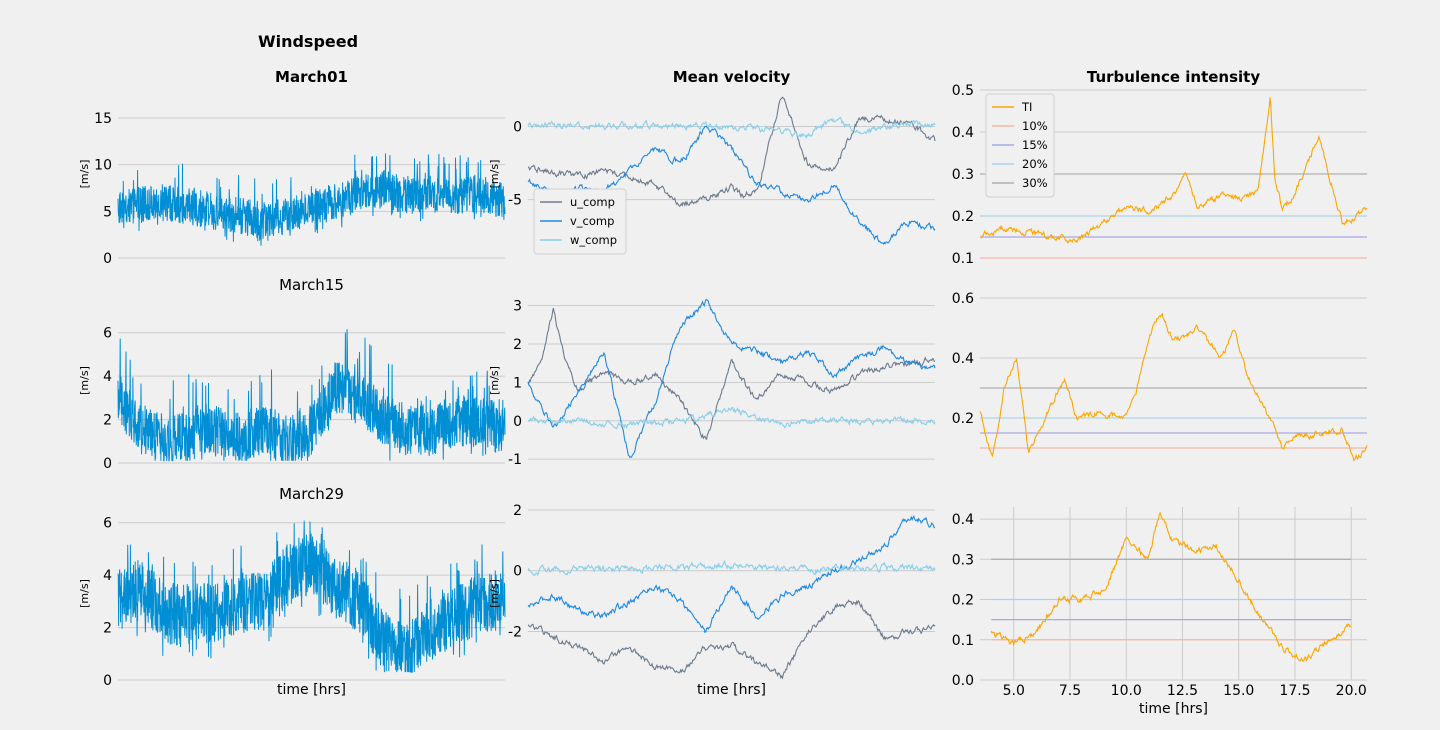 The height and width of the screenshot is (730, 1440). Describe the element at coordinates (517, 307) in the screenshot. I see `y-tick-label: 3` at that location.